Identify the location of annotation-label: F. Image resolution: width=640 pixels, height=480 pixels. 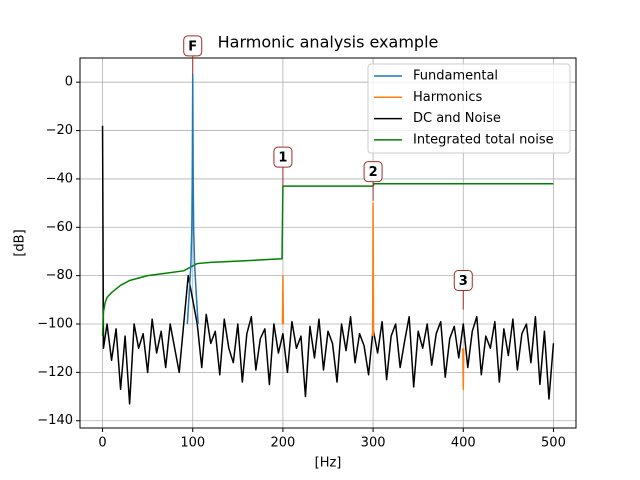
(192, 46).